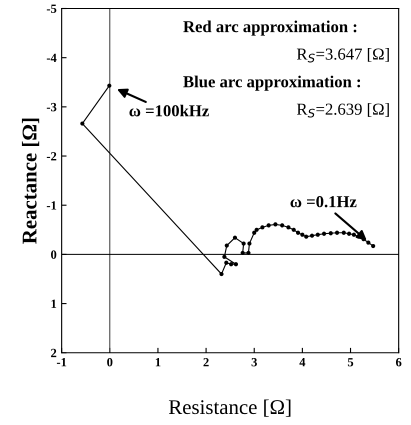 Image resolution: width=411 pixels, height=425 pixels. I want to click on y-tick-label: -1, so click(51, 205).